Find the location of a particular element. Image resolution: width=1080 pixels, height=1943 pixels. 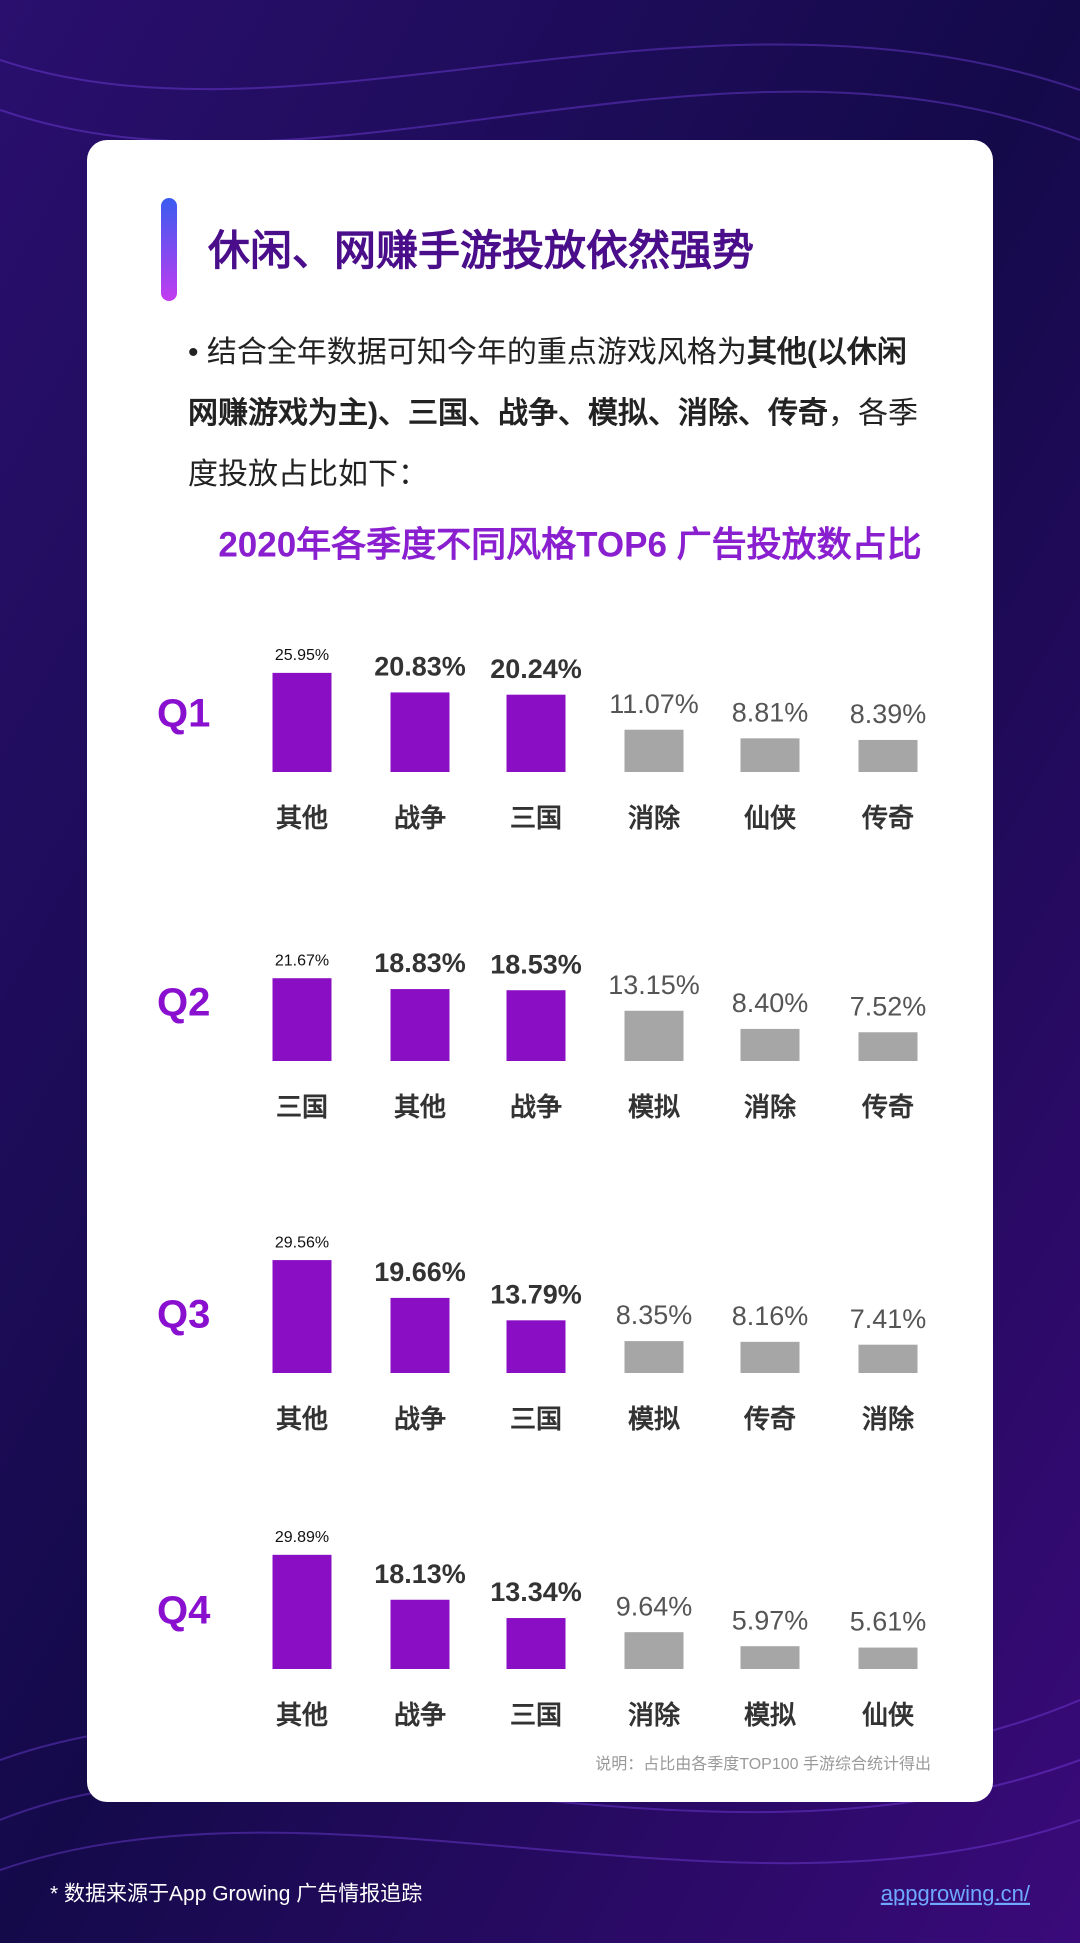

chart-title: Q2 is located at coordinates (183, 1003).